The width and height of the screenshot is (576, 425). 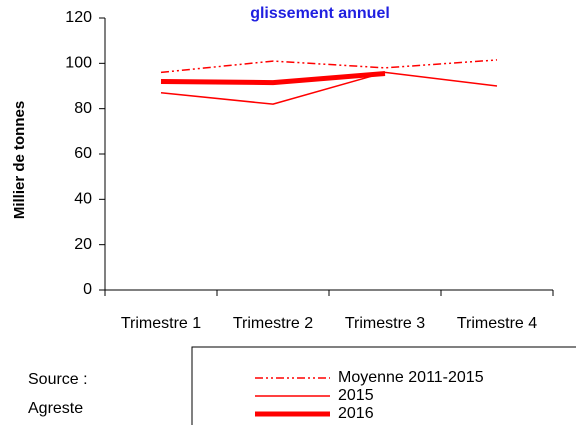 I want to click on y-tick-label: 60, so click(x=83, y=153).